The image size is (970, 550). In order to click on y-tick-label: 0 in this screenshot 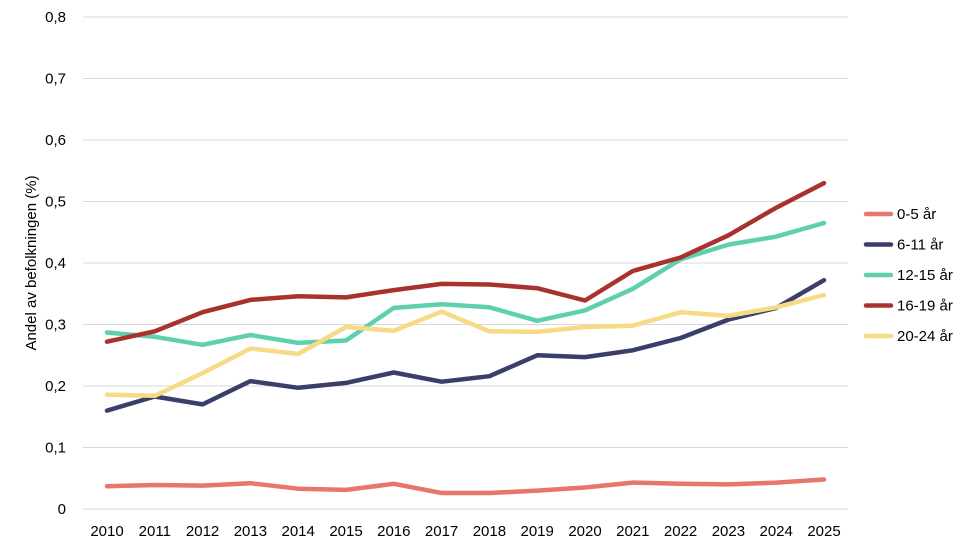, I will do `click(62, 509)`.